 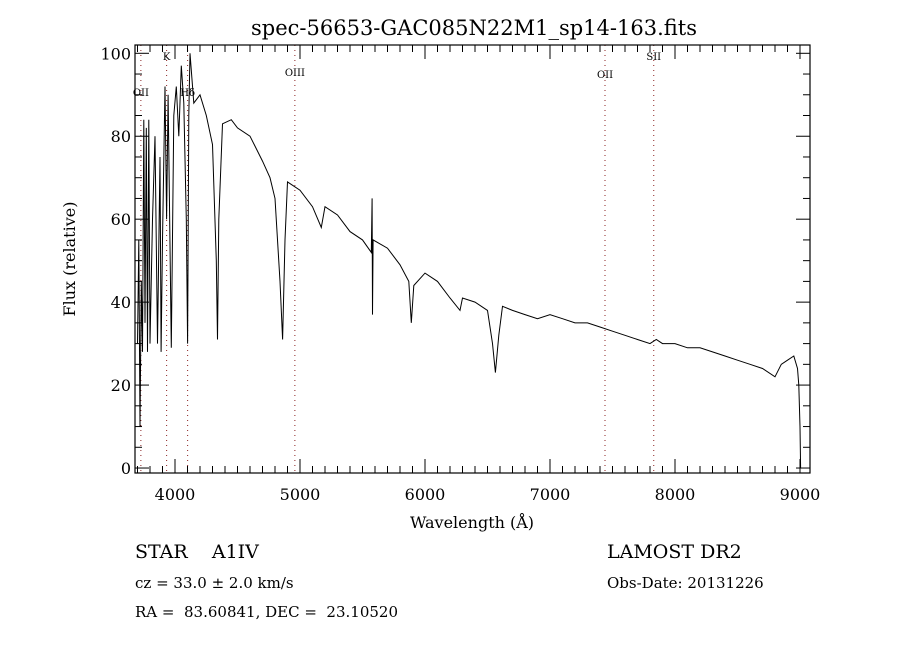 What do you see at coordinates (675, 494) in the screenshot?
I see `x-tick-label: 8000` at bounding box center [675, 494].